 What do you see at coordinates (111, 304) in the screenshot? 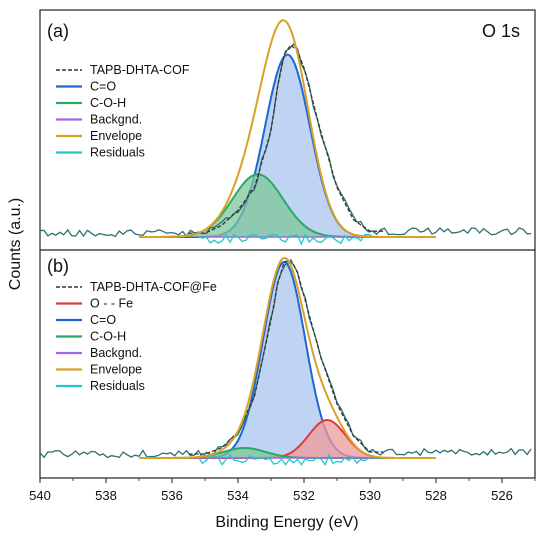
I see `legend-label-O - - Fe: O - - Fe` at bounding box center [111, 304].